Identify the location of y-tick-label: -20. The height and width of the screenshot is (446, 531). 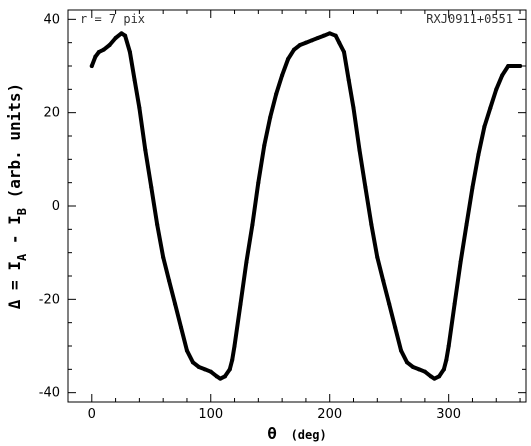
(49, 299).